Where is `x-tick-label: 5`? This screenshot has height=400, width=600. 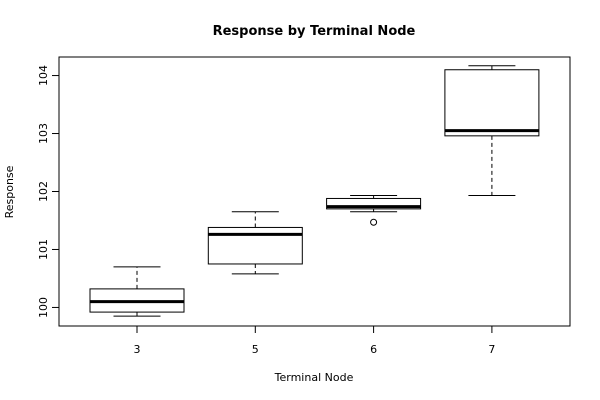 x-tick-label: 5 is located at coordinates (255, 349).